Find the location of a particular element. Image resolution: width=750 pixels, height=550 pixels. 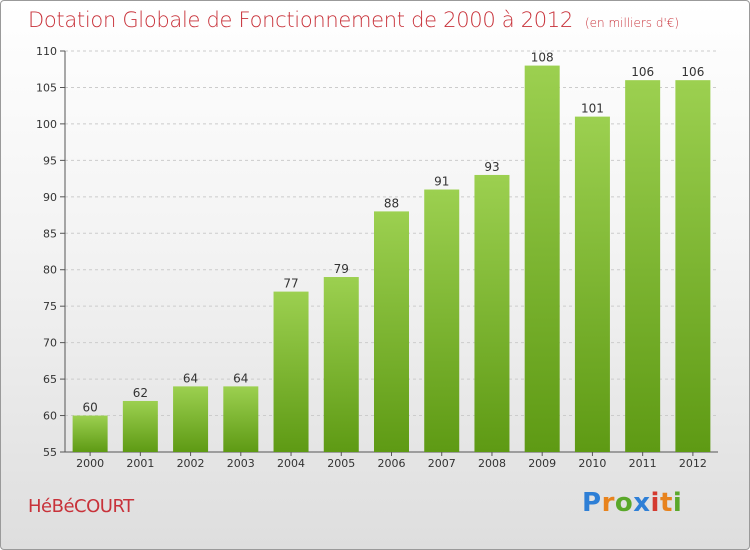

y-tick-label: 55 is located at coordinates (50, 452).